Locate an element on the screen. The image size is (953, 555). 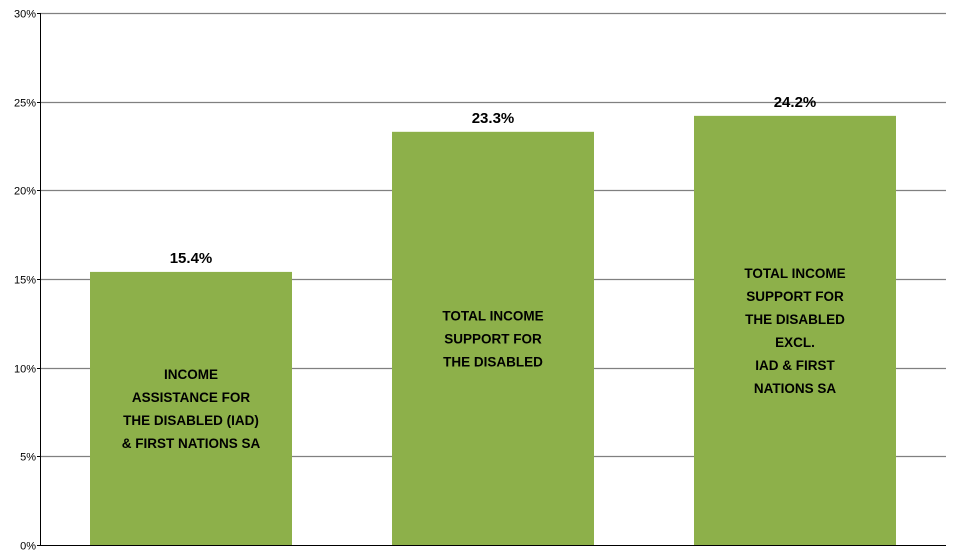
y-tick-label: 0% is located at coordinates (28, 547).